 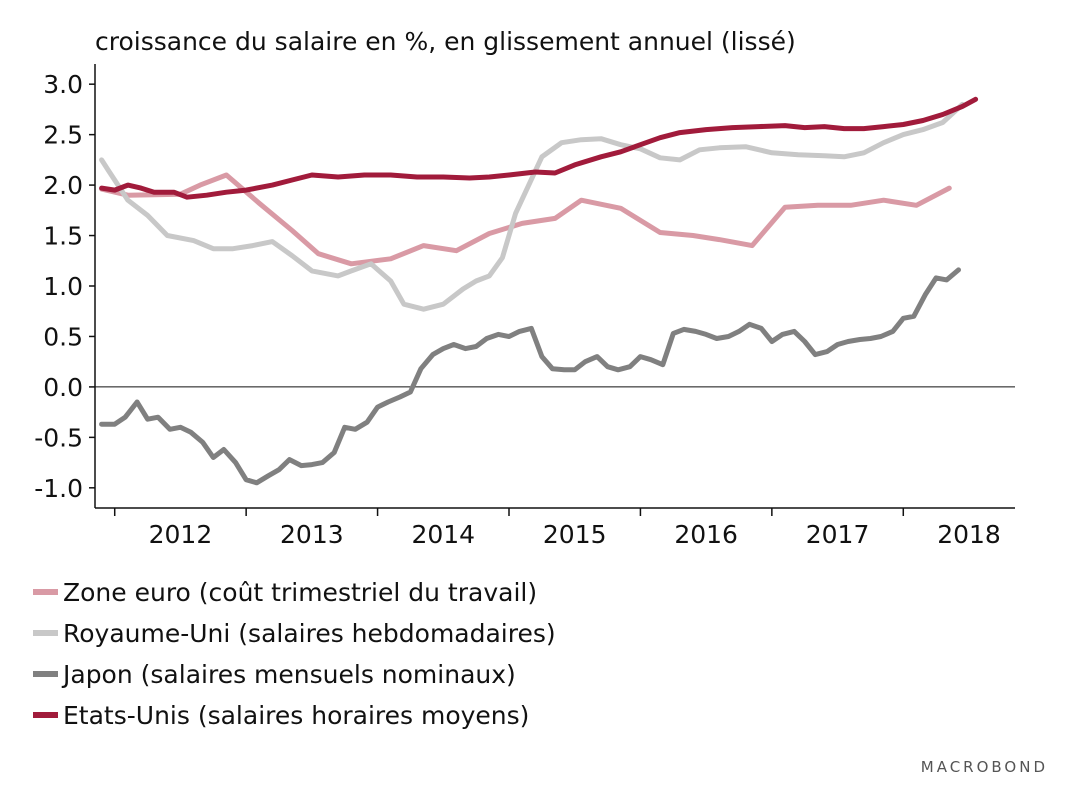 I want to click on legend-label: Royaume-Uni (salaires hebdomadaires), so click(x=309, y=633).